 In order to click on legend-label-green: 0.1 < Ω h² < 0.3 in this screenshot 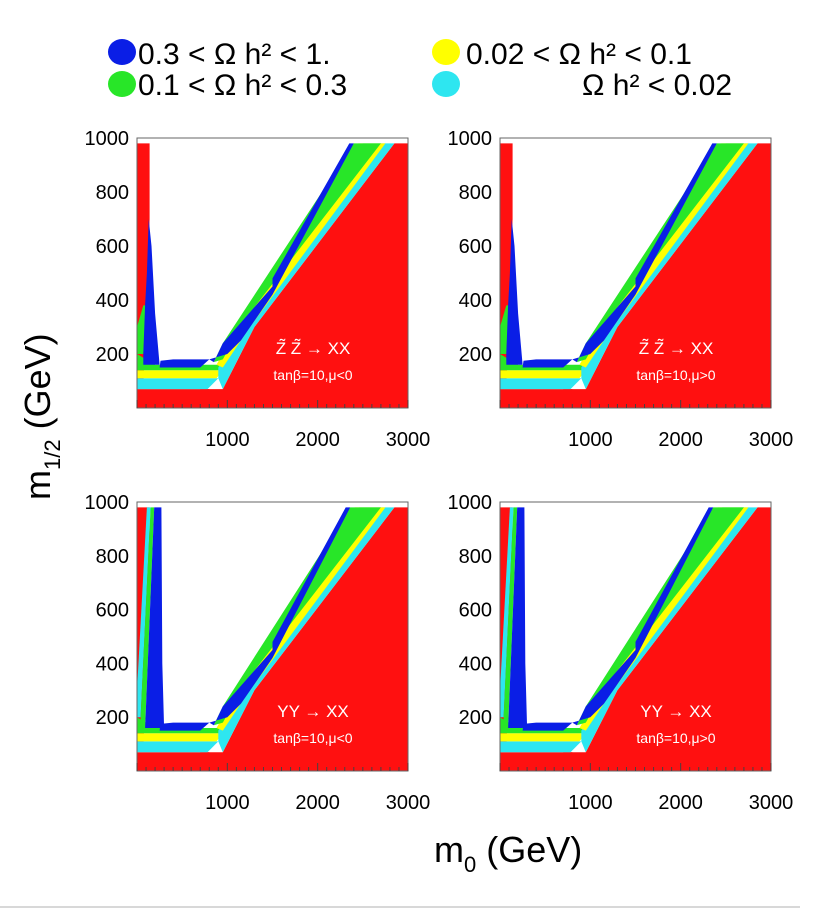, I will do `click(242, 85)`.